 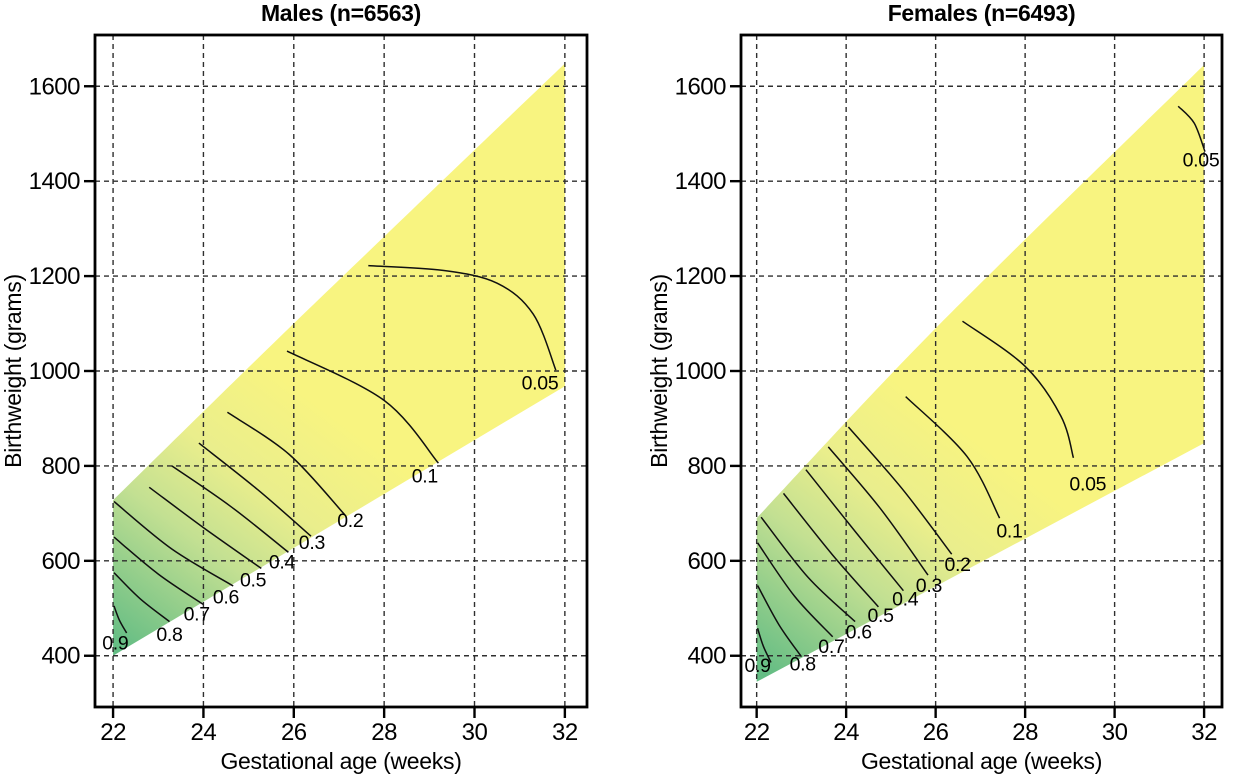 I want to click on contour-labels: 0.9 0.80.70.60.50.40.3 0.2 0.1 0.05, so click(x=330, y=514).